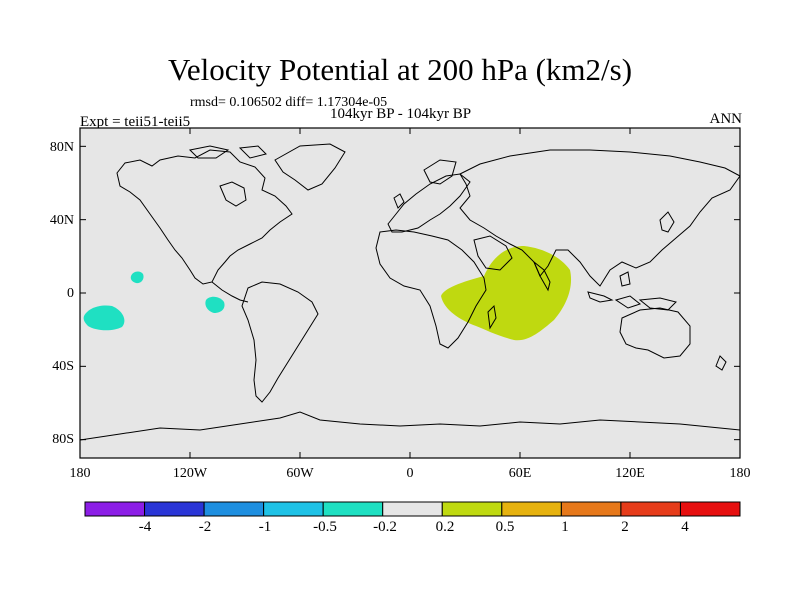 The image size is (800, 600). I want to click on colorbar-label: -2, so click(205, 527).